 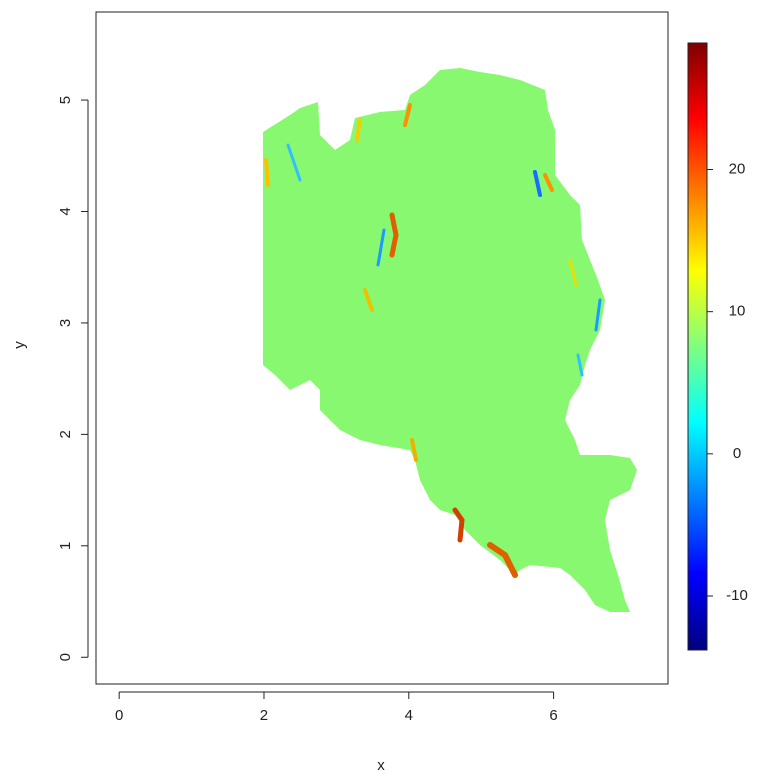 I want to click on y-tick-label: 0, so click(x=65, y=657).